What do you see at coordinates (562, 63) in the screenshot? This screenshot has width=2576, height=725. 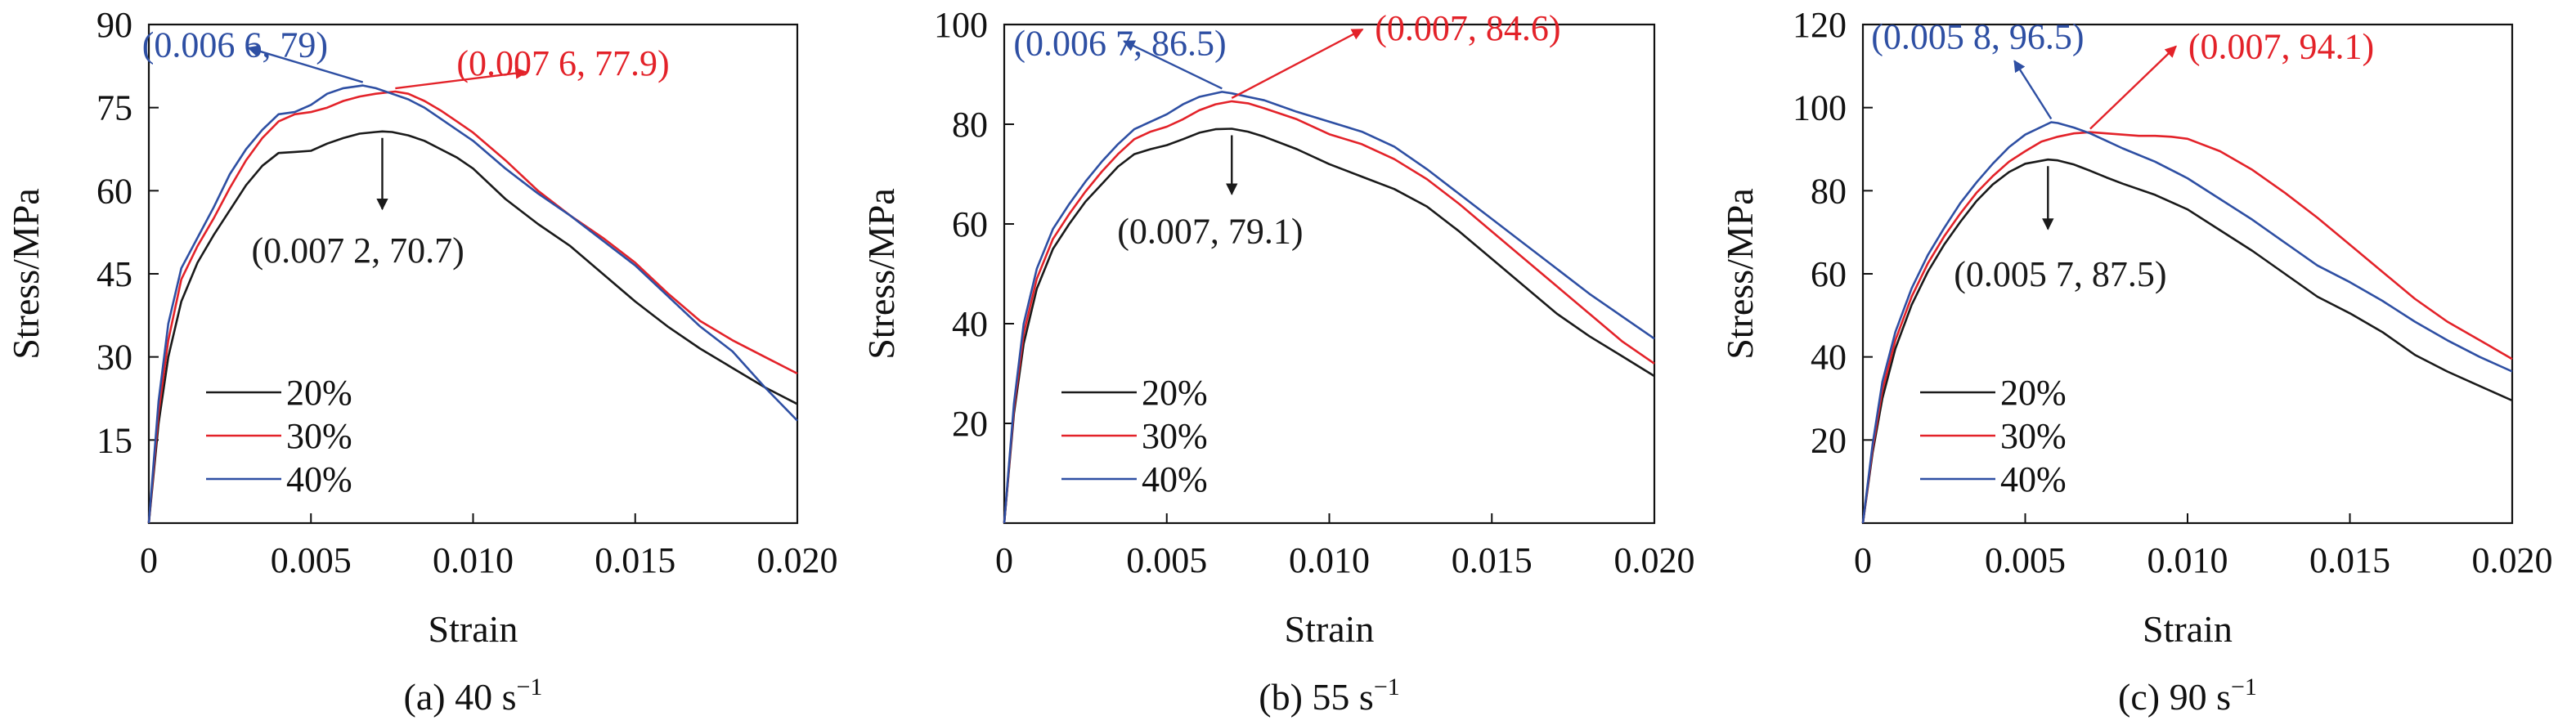 I see `annotation-label: (0.007 6, 77.9)` at bounding box center [562, 63].